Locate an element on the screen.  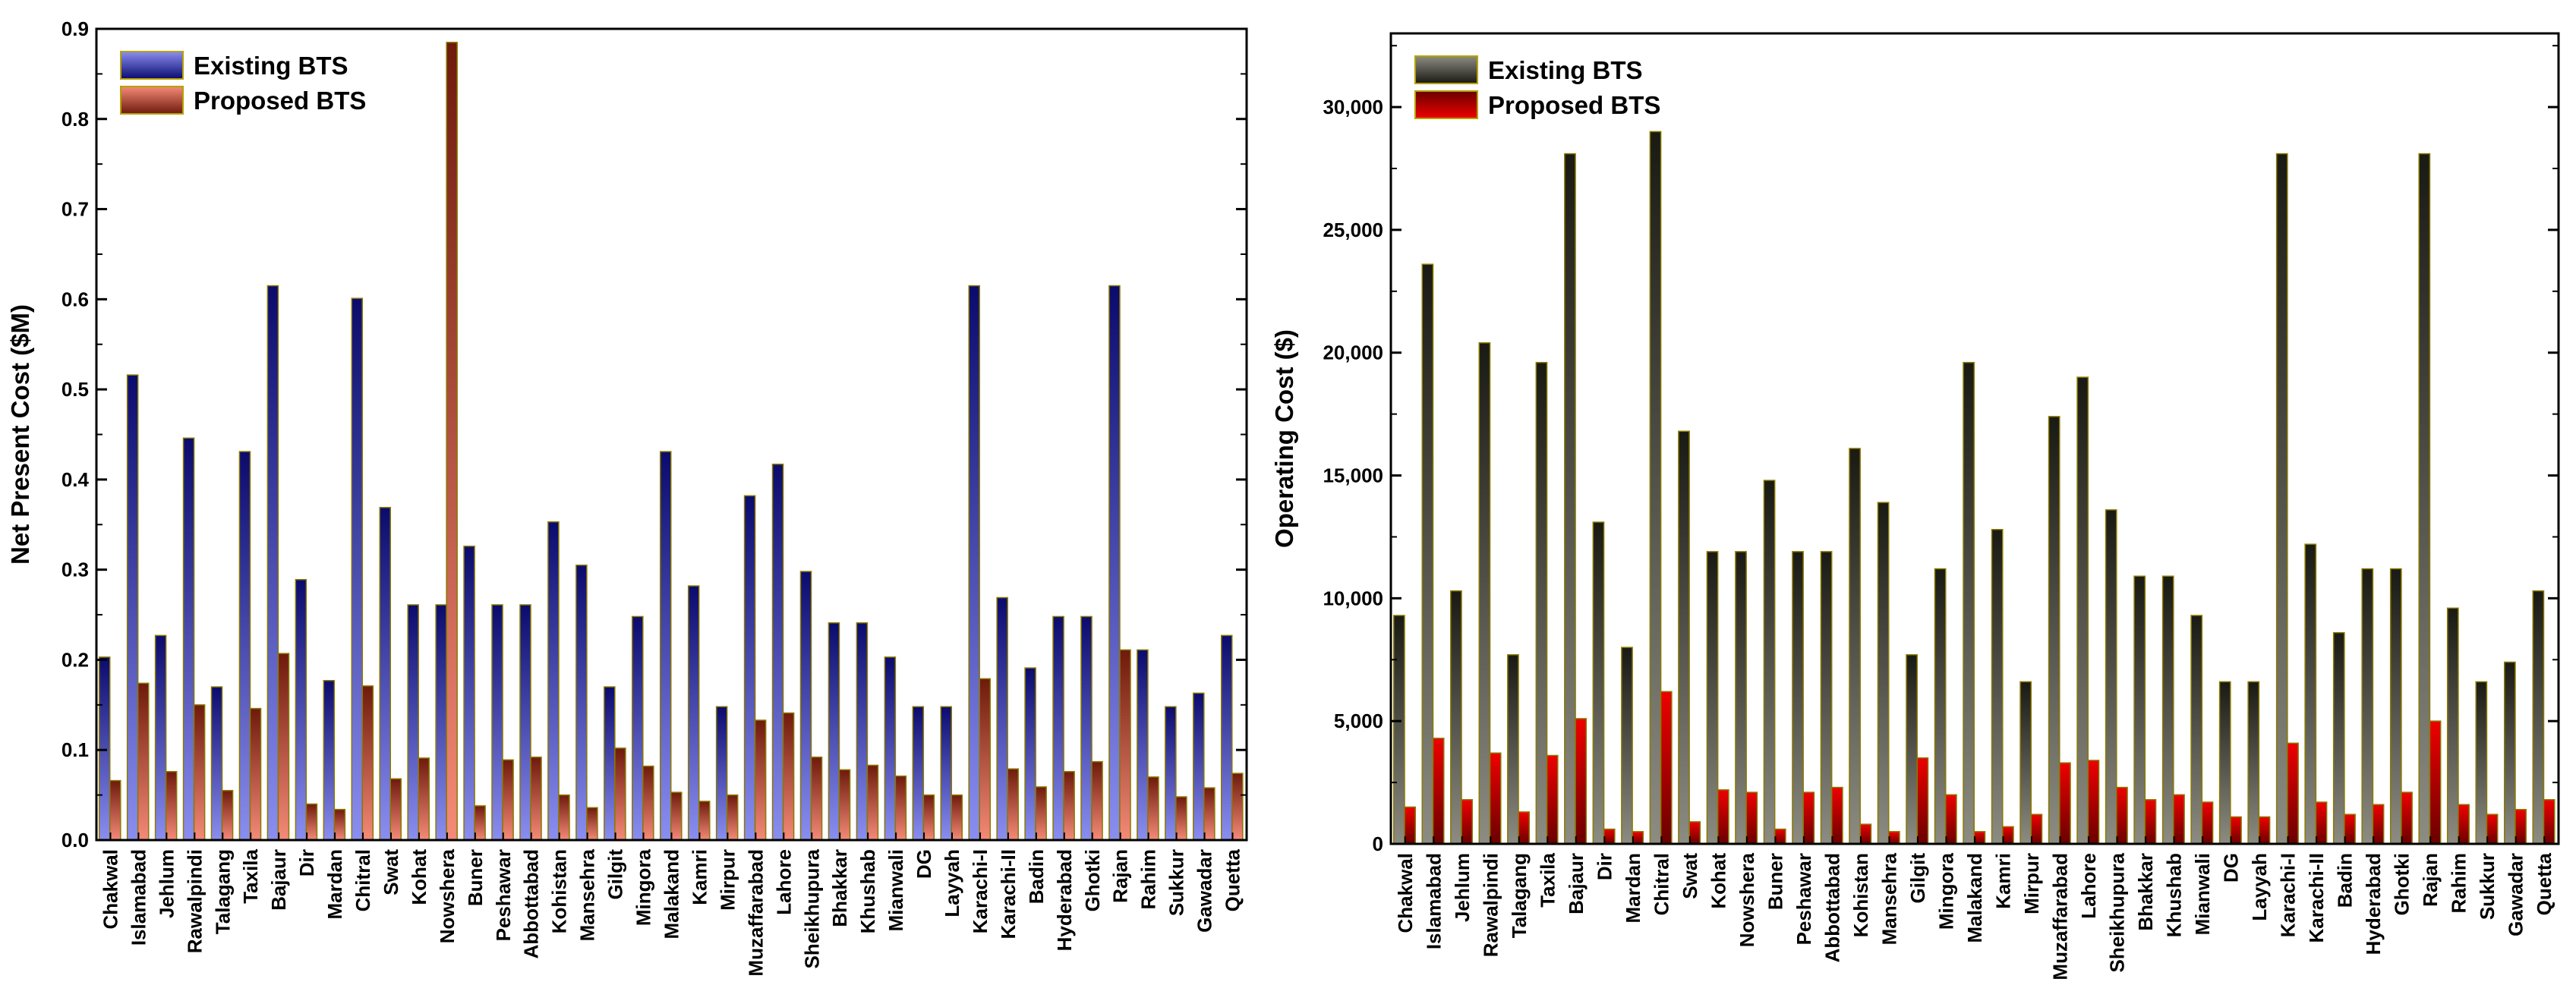
chart-1-legend-swatch-existing is located at coordinates (1446, 69).